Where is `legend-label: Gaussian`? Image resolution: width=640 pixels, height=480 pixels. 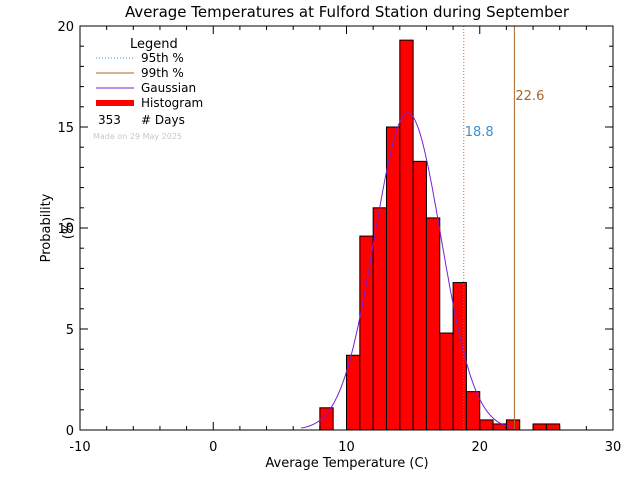 legend-label: Gaussian is located at coordinates (168, 88).